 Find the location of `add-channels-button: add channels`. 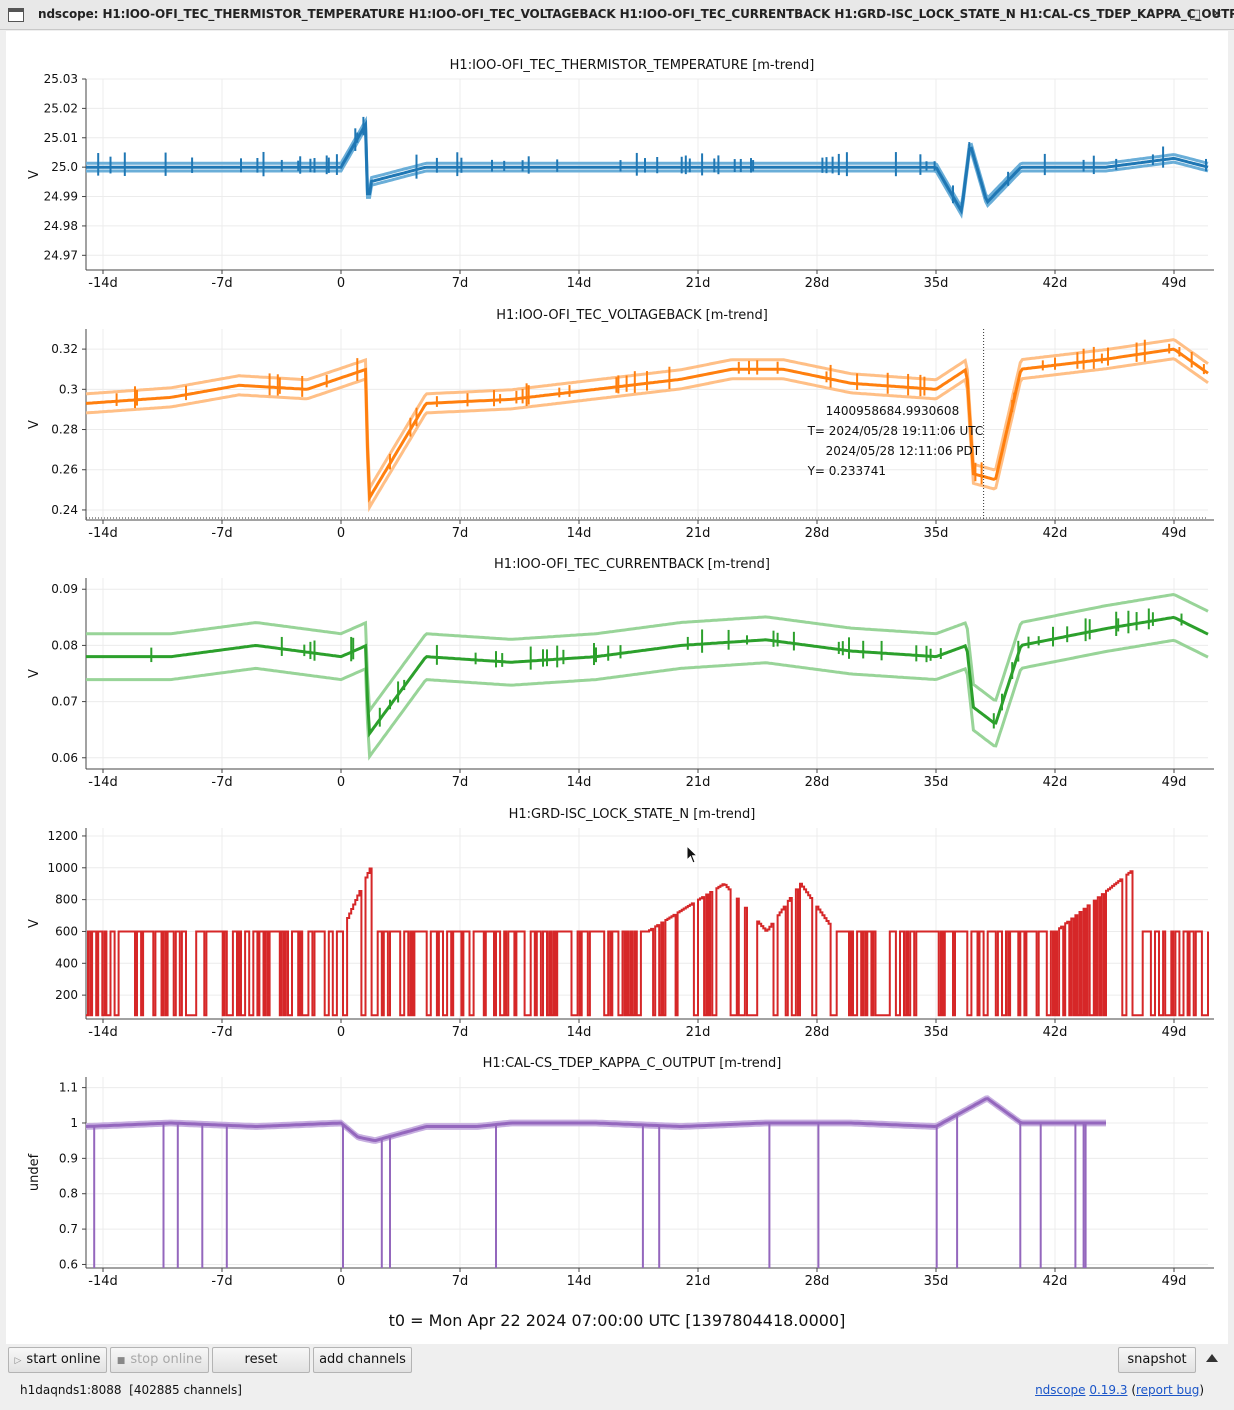

add-channels-button: add channels is located at coordinates (362, 1360).